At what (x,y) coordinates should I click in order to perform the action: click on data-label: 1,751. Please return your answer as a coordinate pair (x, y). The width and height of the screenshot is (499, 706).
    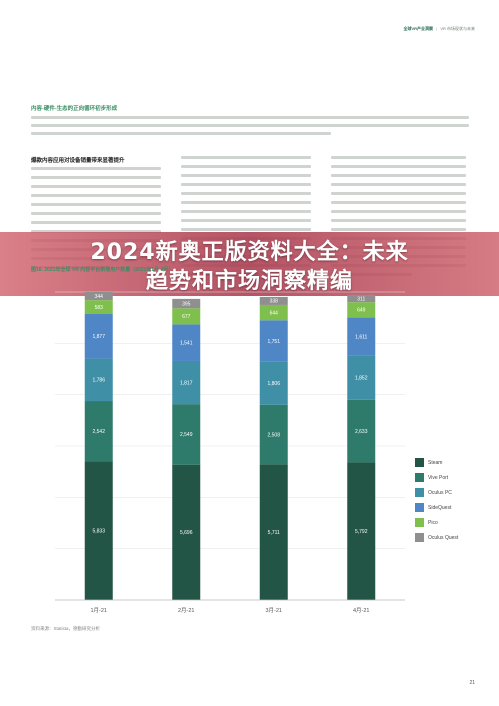
    Looking at the image, I should click on (273, 342).